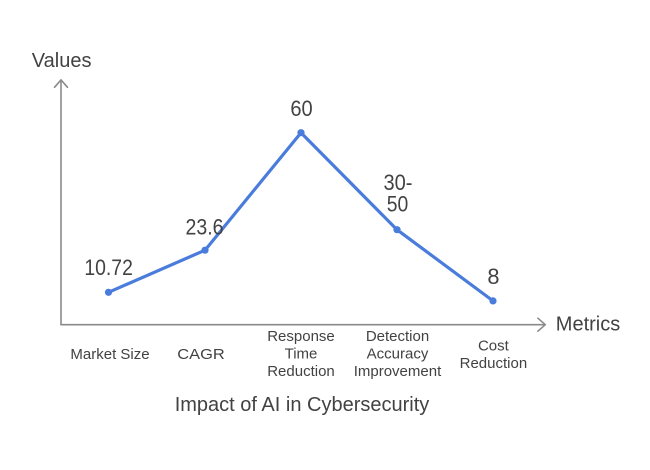 The height and width of the screenshot is (470, 650). Describe the element at coordinates (302, 405) in the screenshot. I see `svg-text: Impact of AI in Cybersecurity` at that location.